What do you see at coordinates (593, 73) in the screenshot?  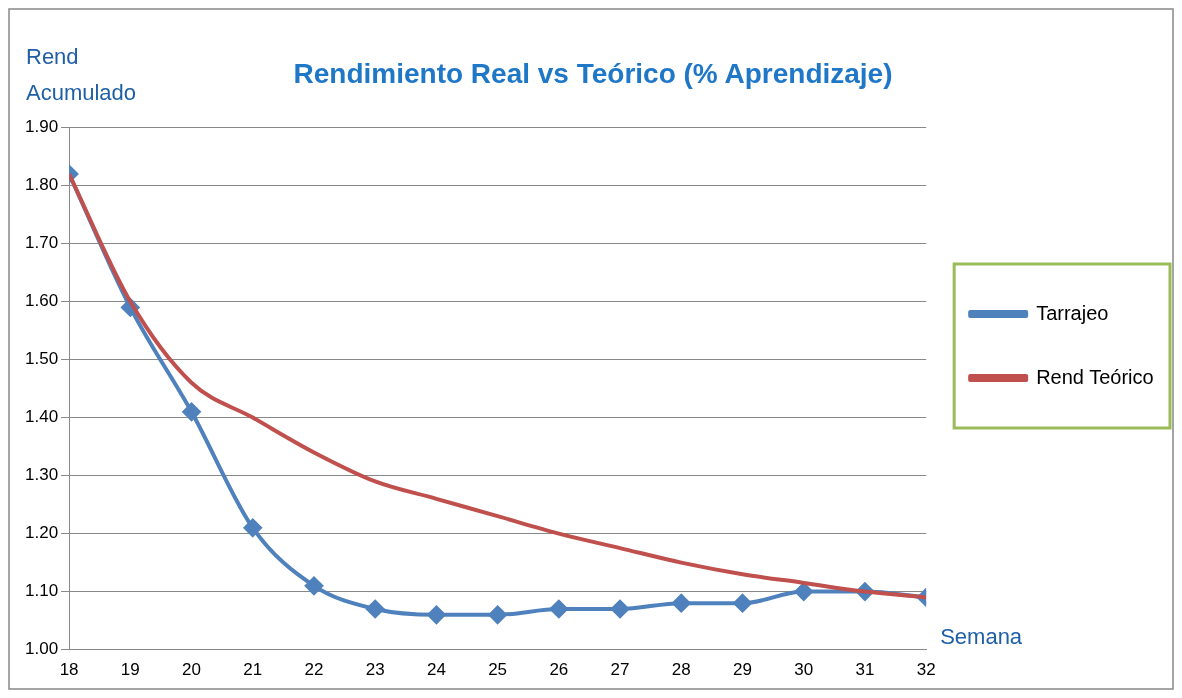 I see `chart-title: Rendimiento Real vs Teórico (% Aprendizaje)` at bounding box center [593, 73].